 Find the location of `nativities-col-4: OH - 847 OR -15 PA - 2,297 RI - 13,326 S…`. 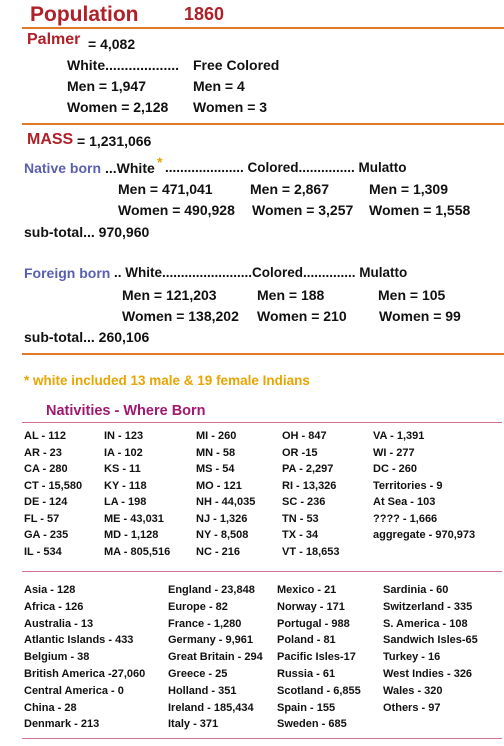

nativities-col-4: OH - 847 OR -15 PA - 2,297 RI - 13,326 S… is located at coordinates (310, 494).